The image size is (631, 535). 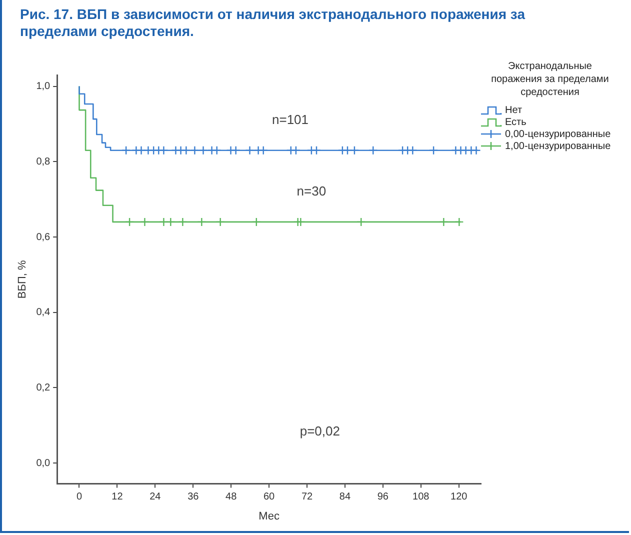 I want to click on x-tick-label: 60, so click(x=269, y=497).